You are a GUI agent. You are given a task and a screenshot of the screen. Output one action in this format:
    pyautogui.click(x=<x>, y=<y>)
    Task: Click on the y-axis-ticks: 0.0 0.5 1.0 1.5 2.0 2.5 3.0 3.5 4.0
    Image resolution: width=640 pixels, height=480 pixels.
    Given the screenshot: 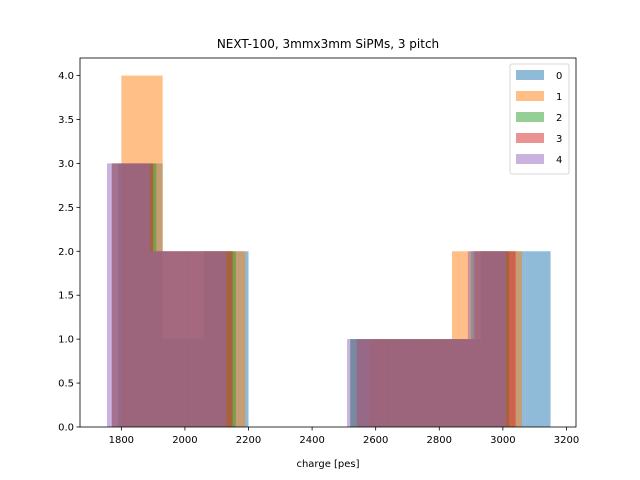 What is the action you would take?
    pyautogui.click(x=69, y=252)
    